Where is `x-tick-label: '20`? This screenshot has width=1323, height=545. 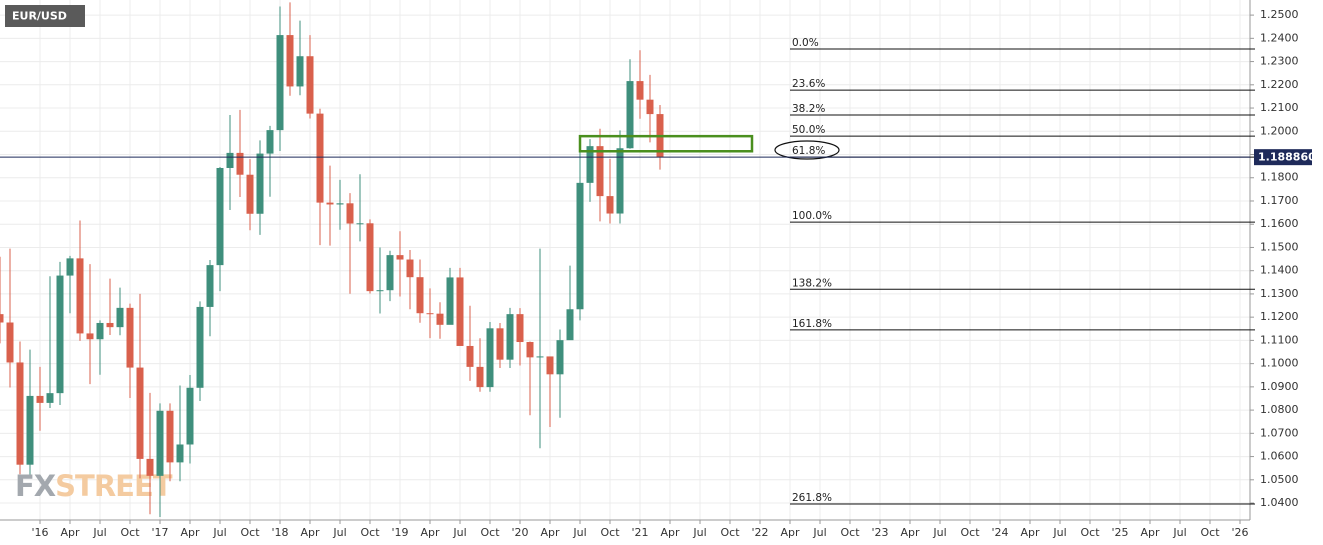 x-tick-label: '20 is located at coordinates (519, 532).